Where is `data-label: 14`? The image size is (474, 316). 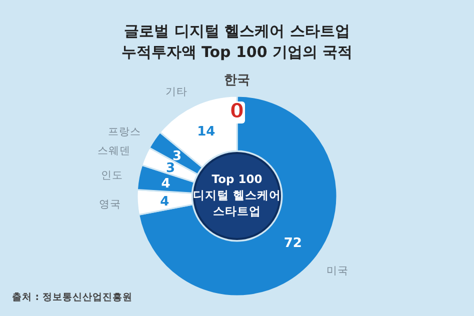
data-label: 14 is located at coordinates (206, 132).